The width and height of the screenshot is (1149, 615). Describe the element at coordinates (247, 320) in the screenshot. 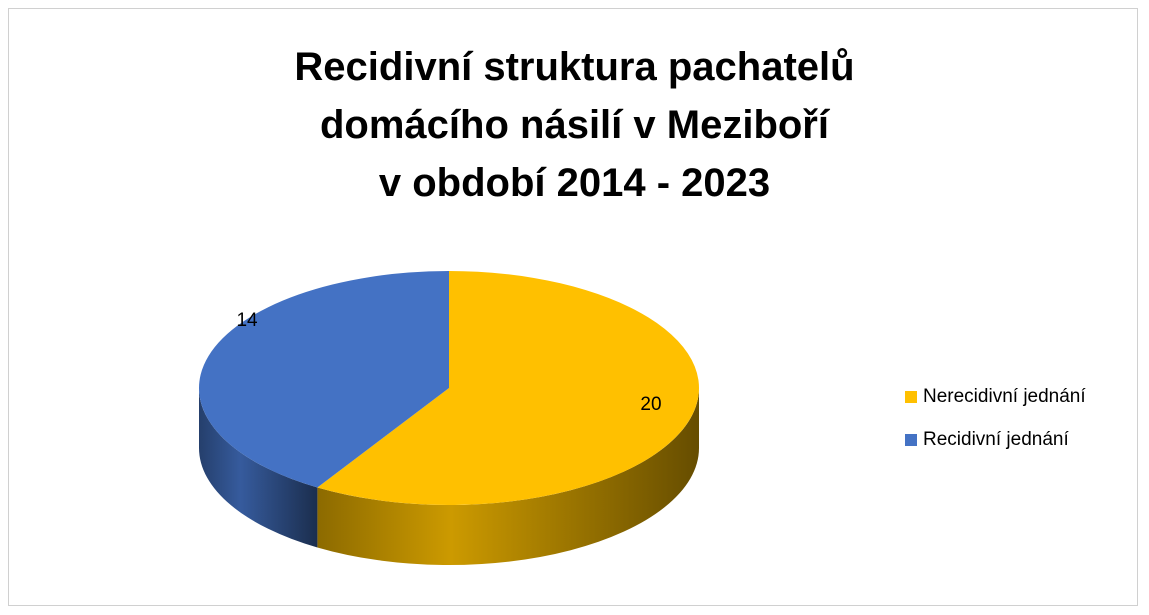

I see `data-label: 14` at that location.